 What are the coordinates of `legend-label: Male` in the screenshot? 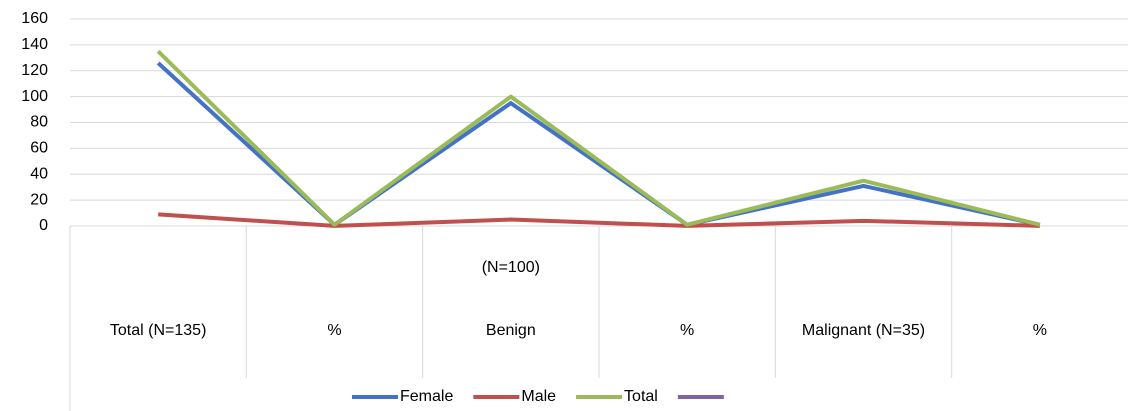 It's located at (538, 396).